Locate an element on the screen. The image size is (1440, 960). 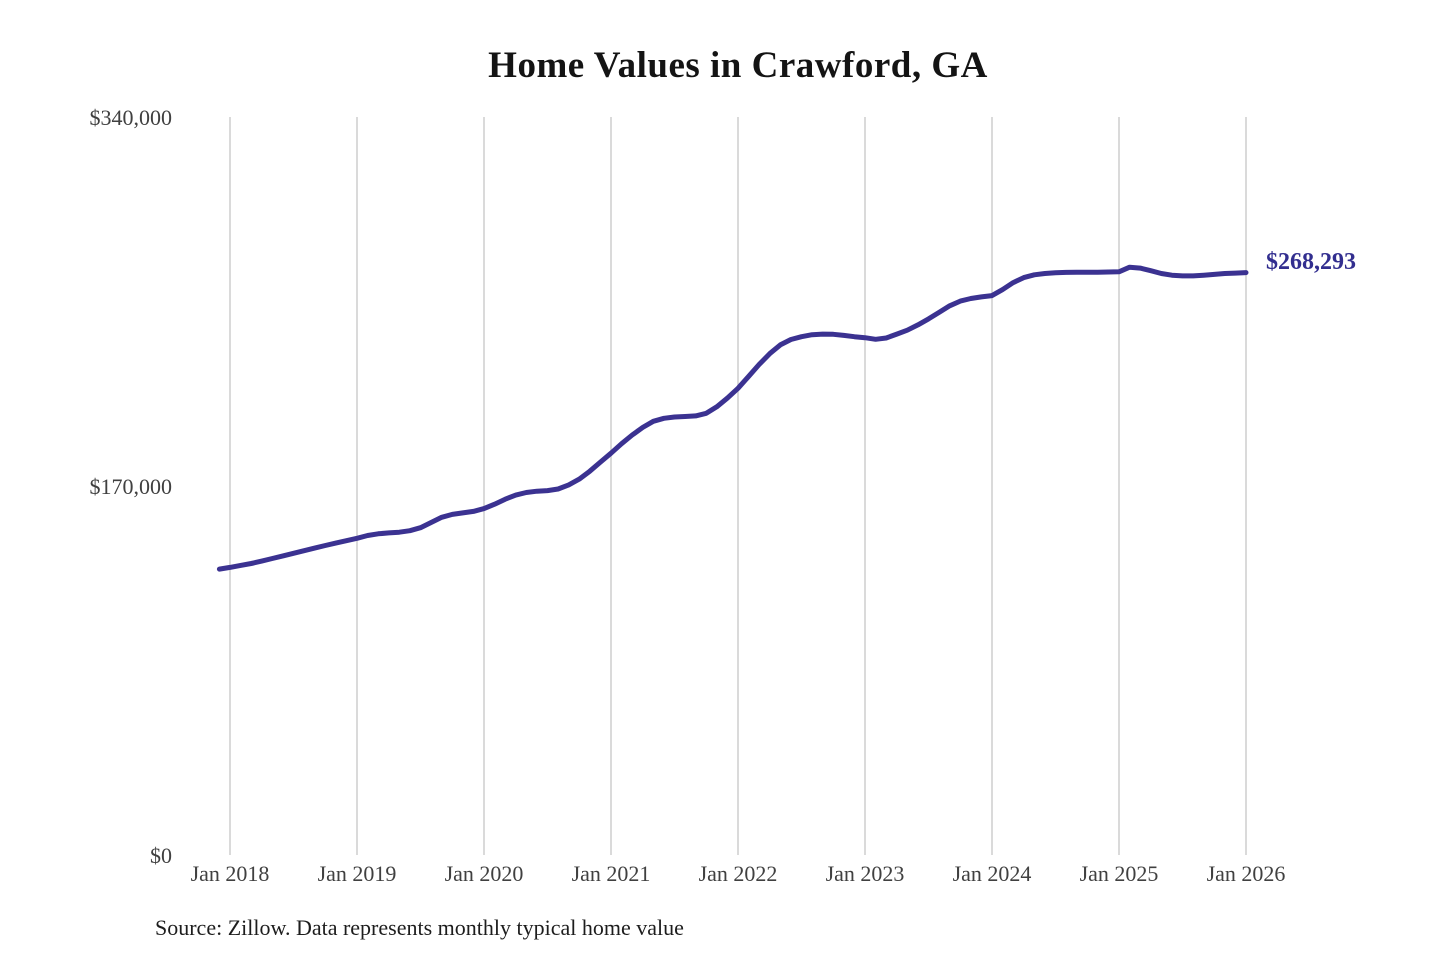
x-tick-label: Jan 2025 is located at coordinates (1119, 873).